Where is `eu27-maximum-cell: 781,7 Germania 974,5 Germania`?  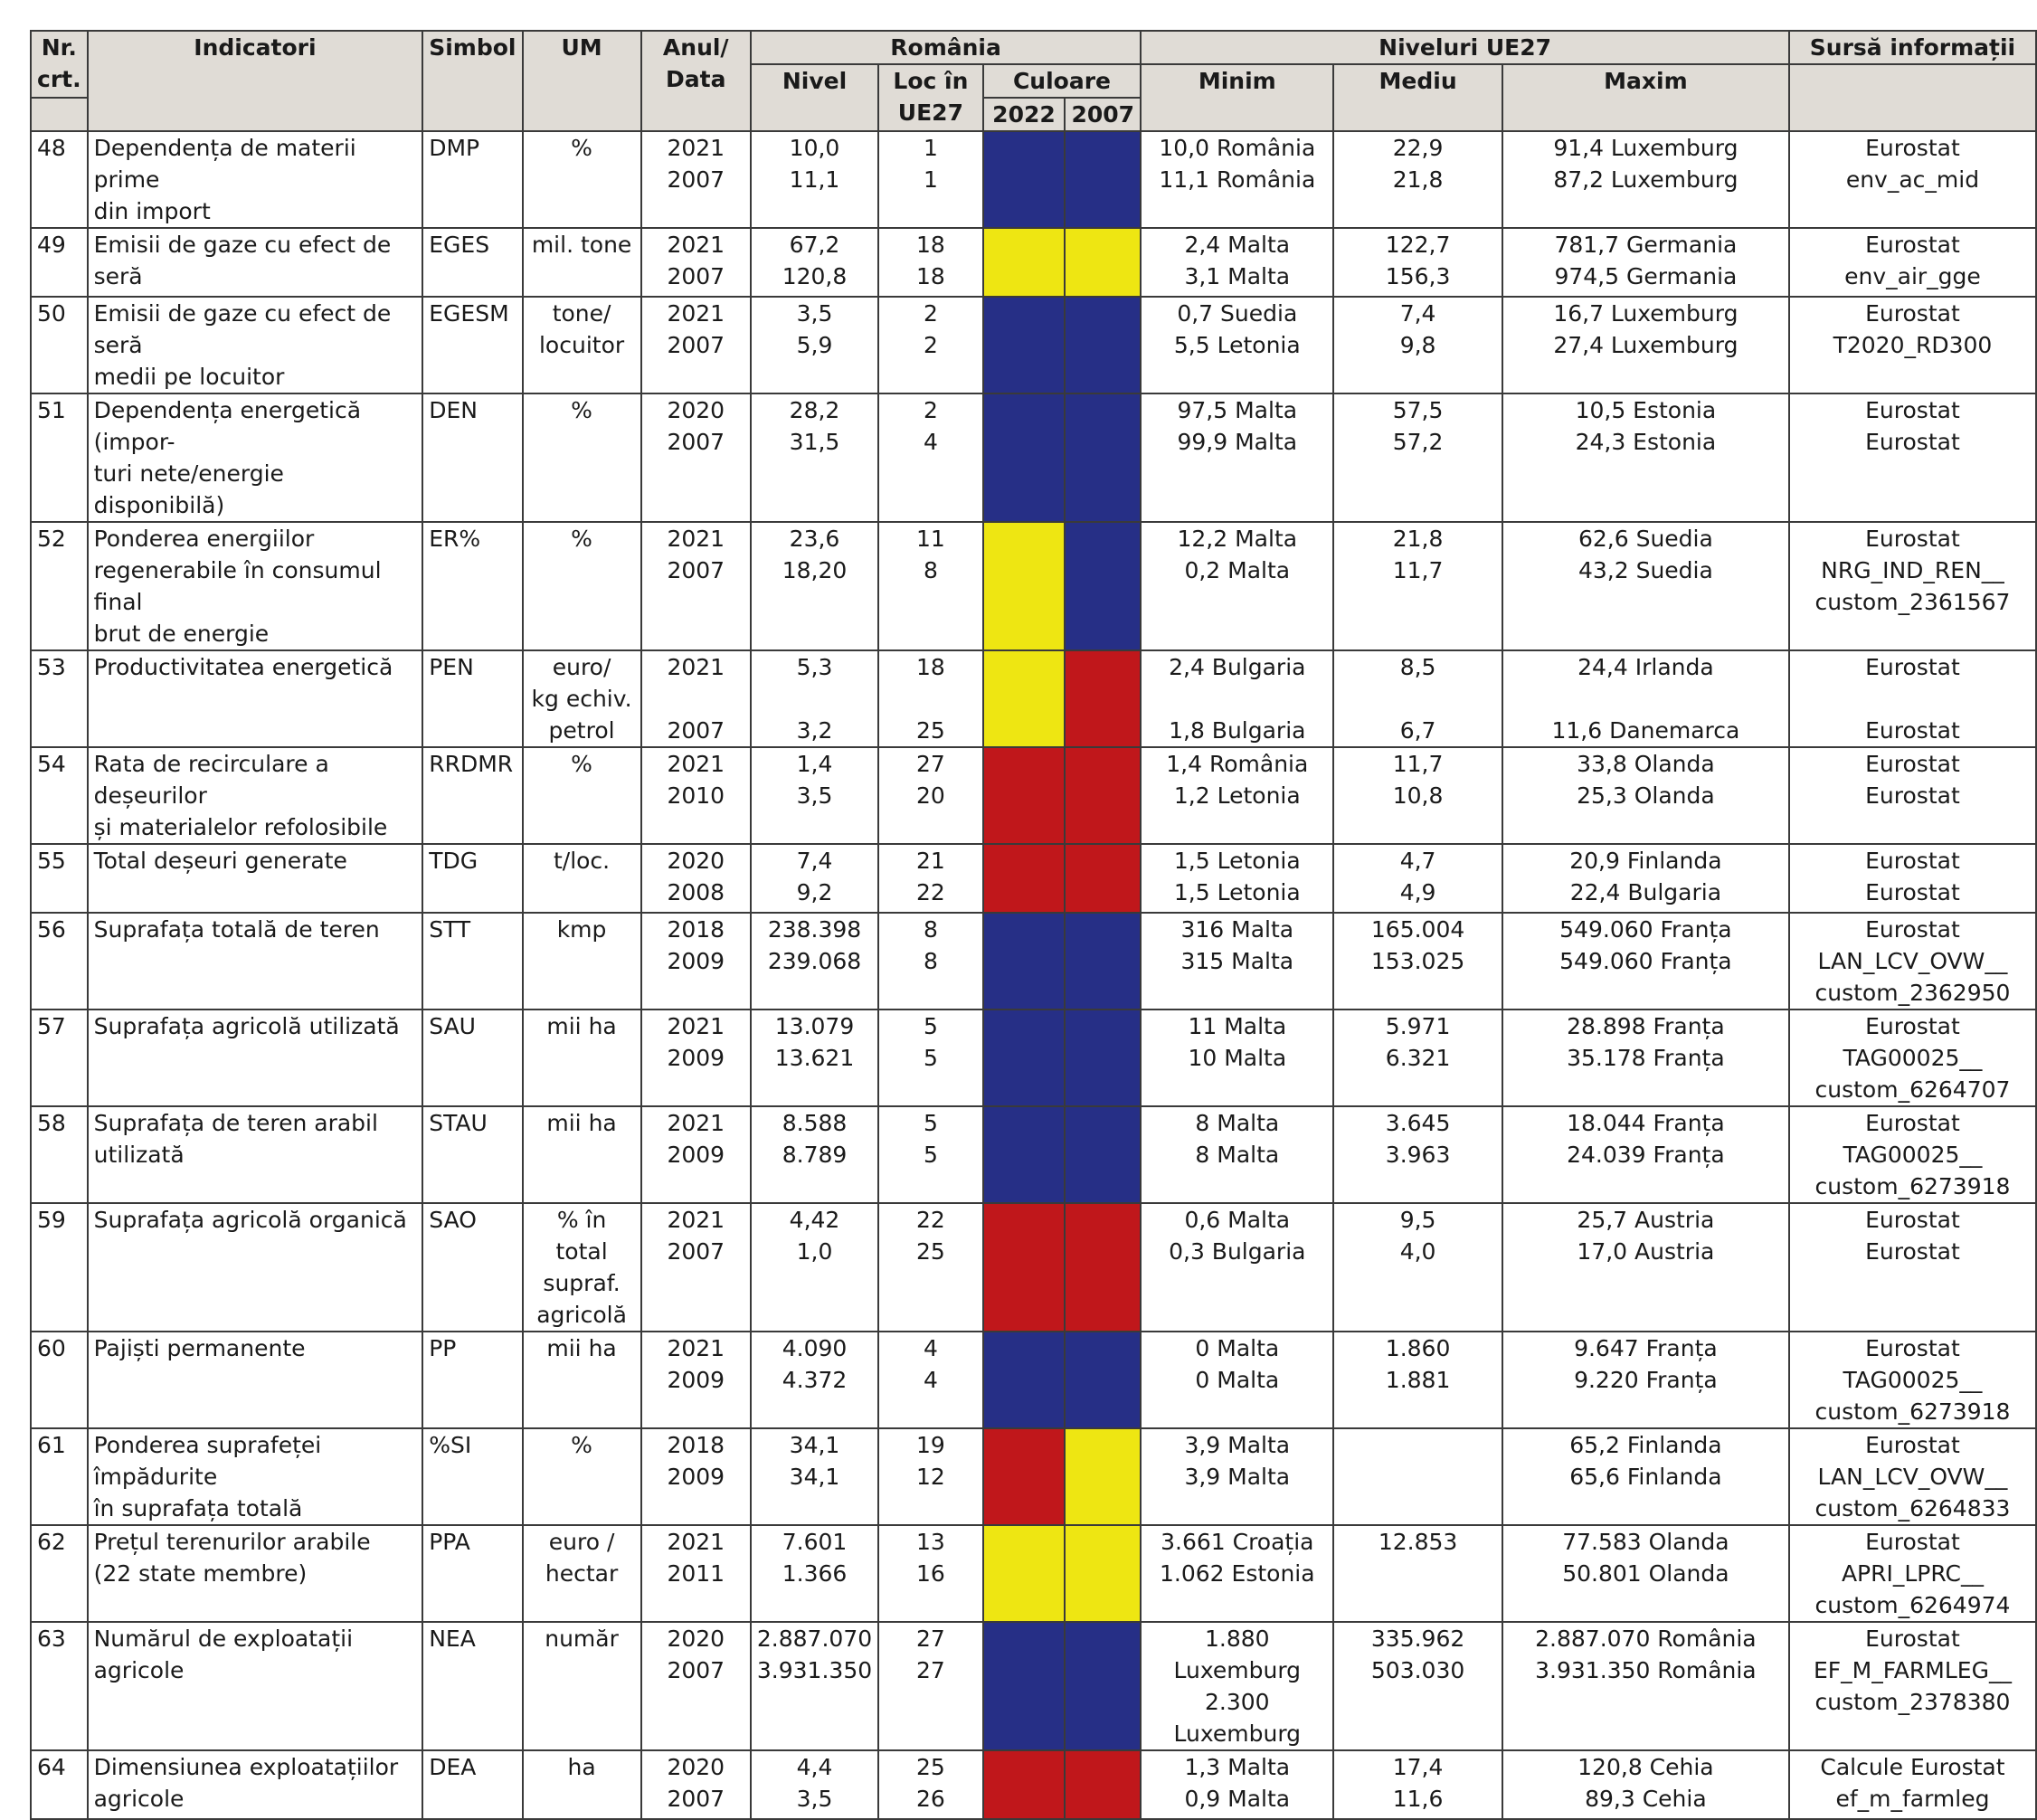 eu27-maximum-cell: 781,7 Germania 974,5 Germania is located at coordinates (1646, 263).